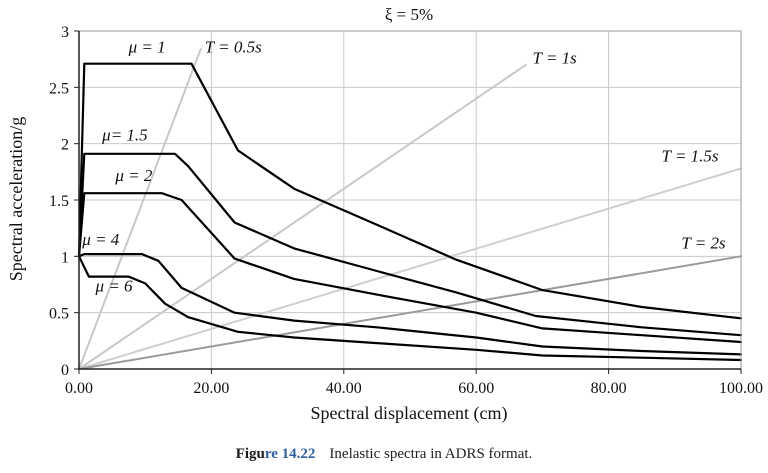 Image resolution: width=768 pixels, height=473 pixels. I want to click on chart-title: ξ = 5%, so click(409, 14).